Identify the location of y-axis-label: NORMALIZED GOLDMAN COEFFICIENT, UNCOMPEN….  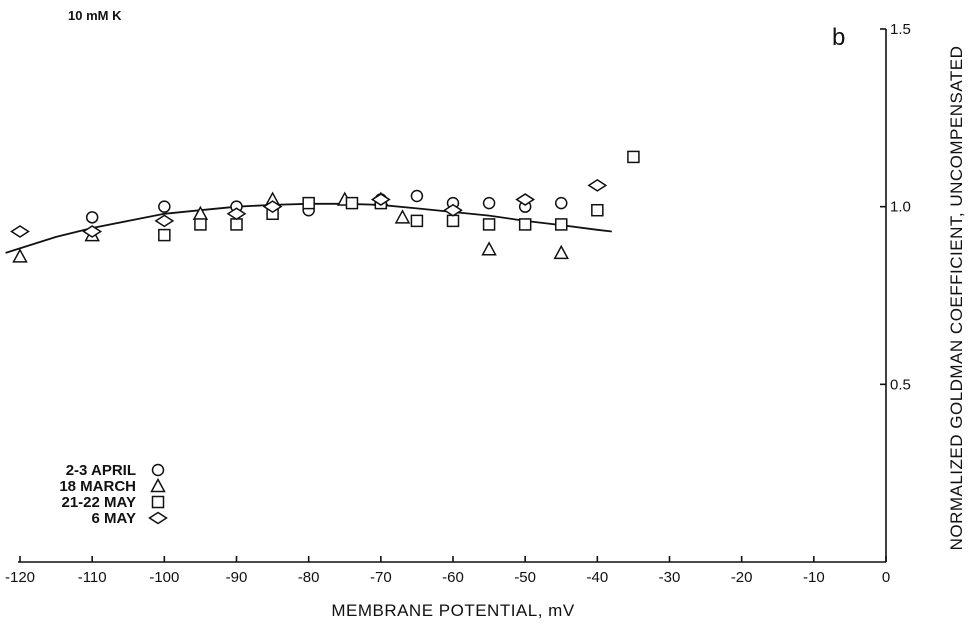
(956, 298).